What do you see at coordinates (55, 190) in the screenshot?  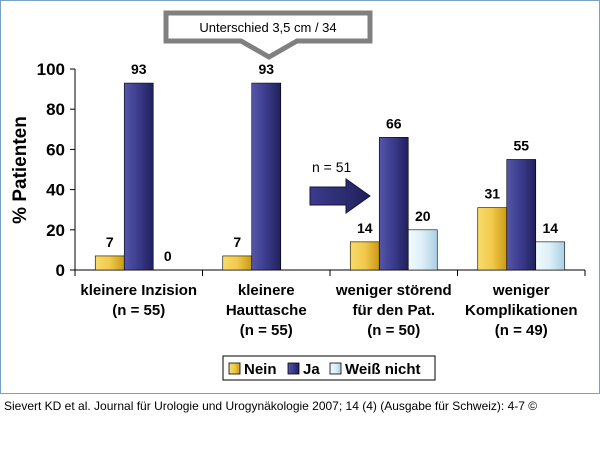 I see `y-tick-label: 40` at bounding box center [55, 190].